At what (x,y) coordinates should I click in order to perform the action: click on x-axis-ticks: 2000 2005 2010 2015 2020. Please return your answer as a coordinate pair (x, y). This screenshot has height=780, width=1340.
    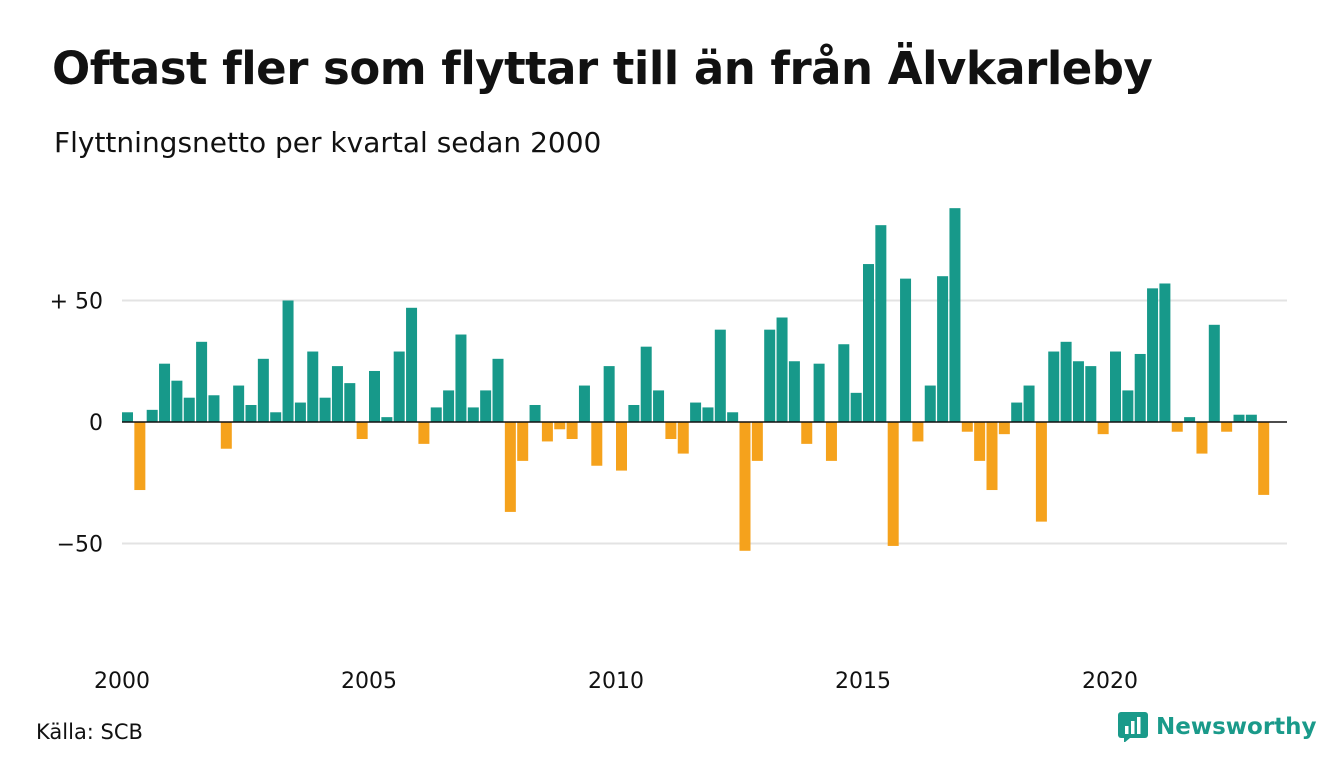
    Looking at the image, I should click on (616, 681).